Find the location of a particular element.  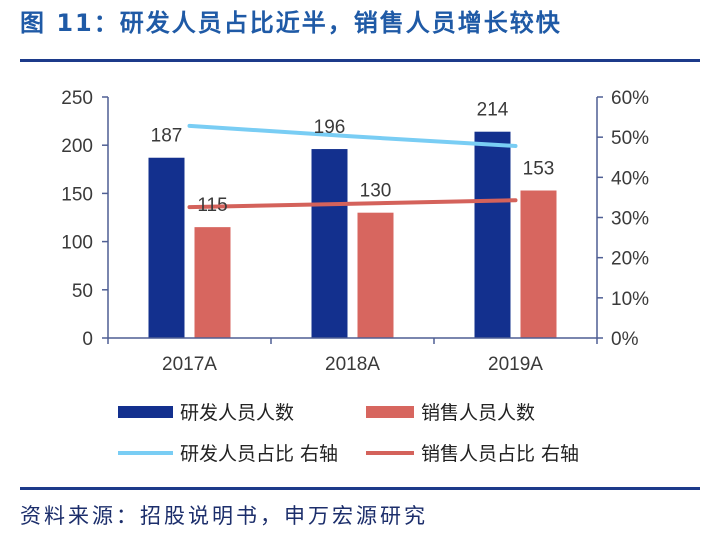

data-label-rd-headcount-2018A: 196 is located at coordinates (330, 127).